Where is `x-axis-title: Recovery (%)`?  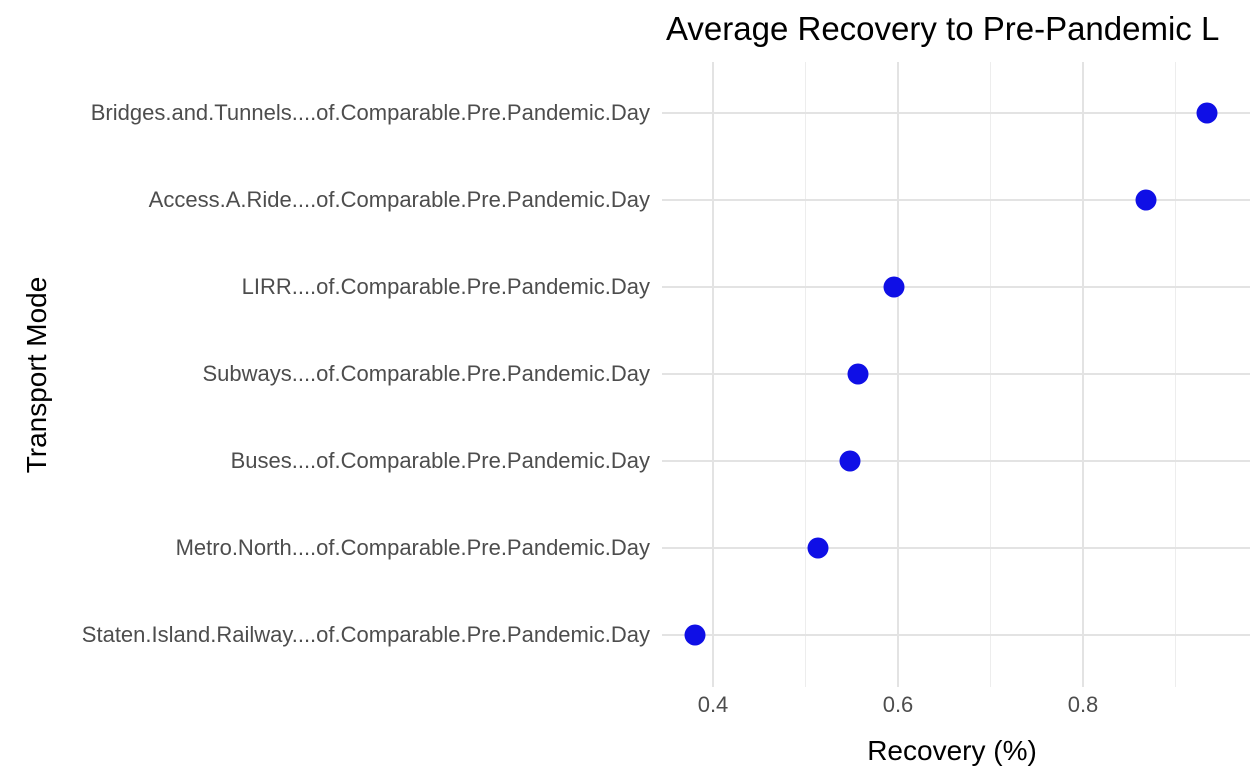 x-axis-title: Recovery (%) is located at coordinates (952, 750).